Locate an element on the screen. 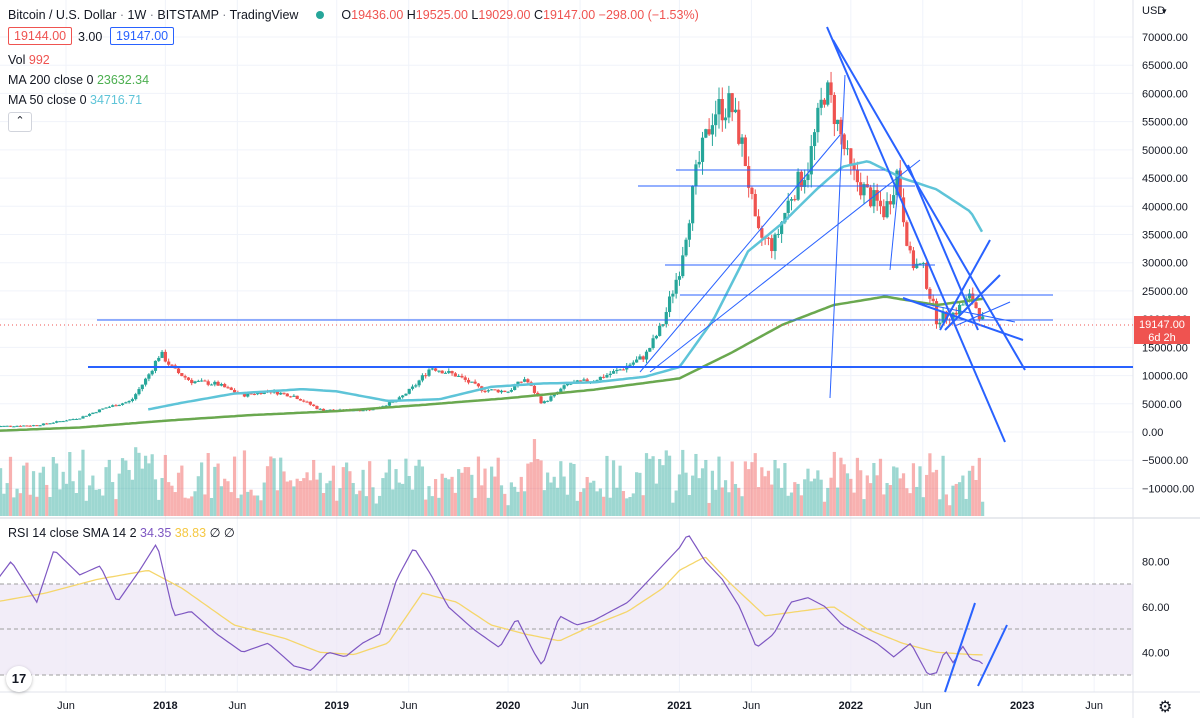 The image size is (1200, 718). rsi-axis: 80.00 60.00 40.00 is located at coordinates (1156, 607).